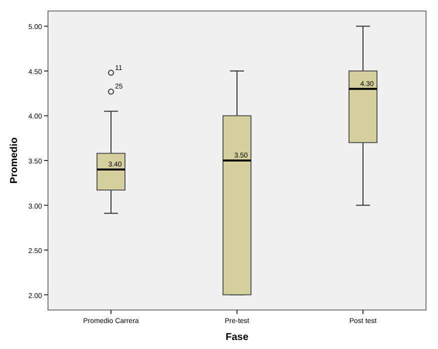 The image size is (438, 349). Describe the element at coordinates (237, 337) in the screenshot. I see `x-axis-title: Fase` at that location.